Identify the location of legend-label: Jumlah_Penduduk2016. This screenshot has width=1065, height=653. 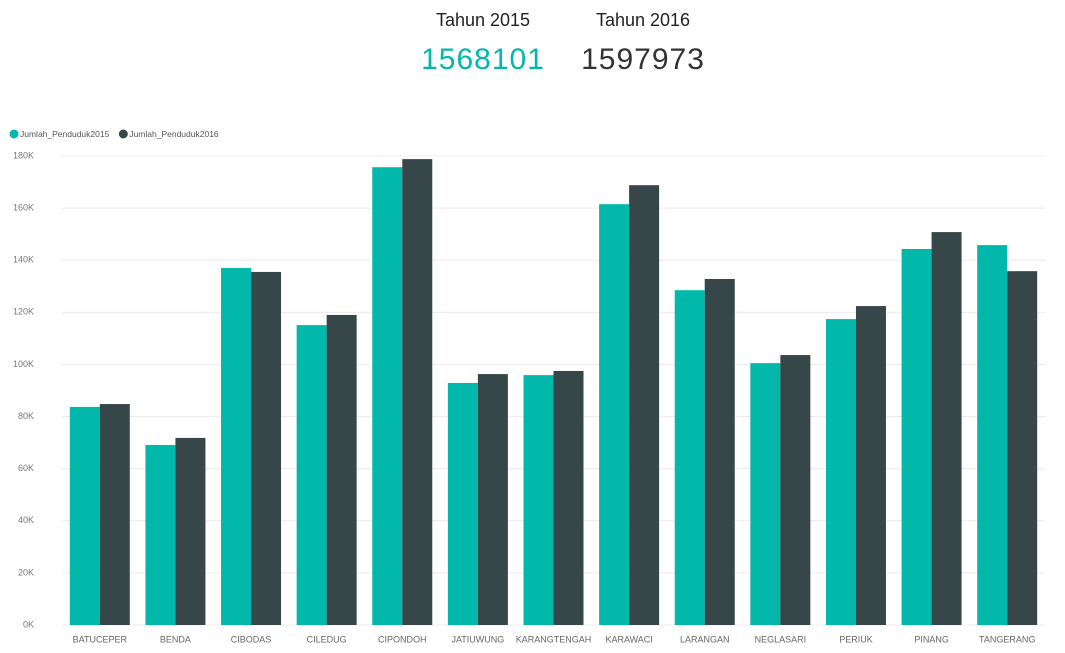
(174, 134).